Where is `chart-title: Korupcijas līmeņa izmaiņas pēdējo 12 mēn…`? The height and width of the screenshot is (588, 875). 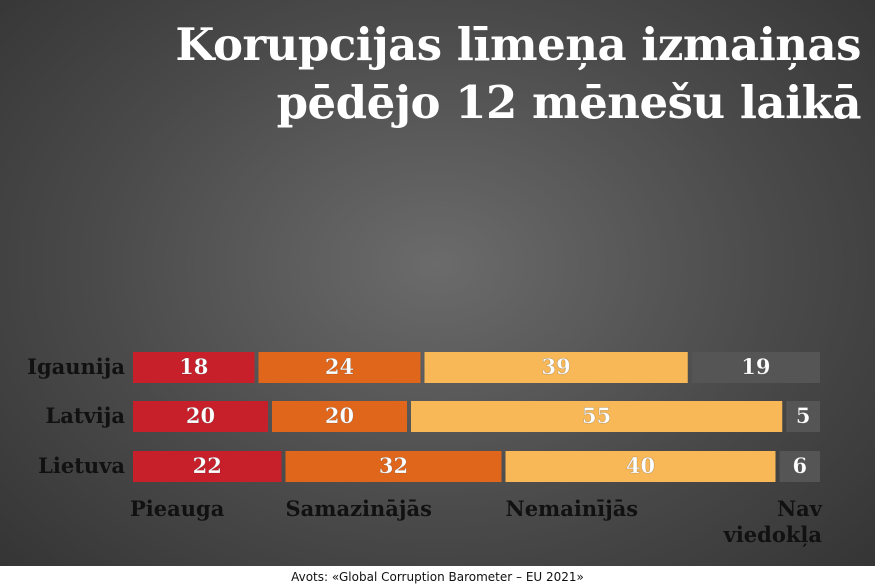 chart-title: Korupcijas līmeņa izmaiņas pēdējo 12 mēn… is located at coordinates (518, 73).